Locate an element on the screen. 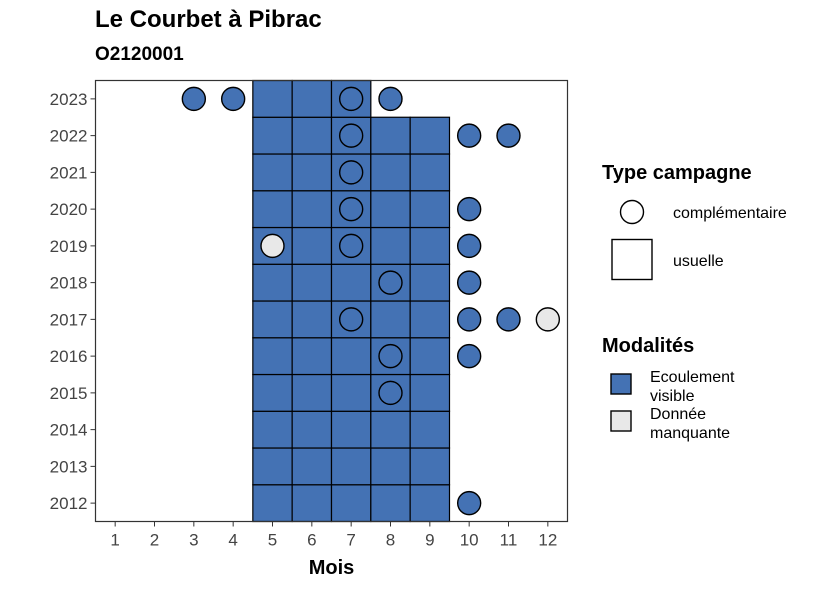  x-tick-label: 4 is located at coordinates (232, 540).